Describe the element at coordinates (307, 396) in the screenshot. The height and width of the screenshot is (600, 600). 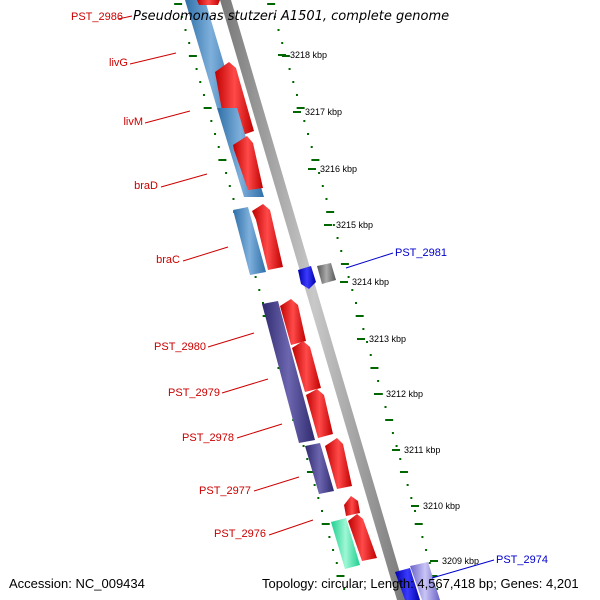
I see `gene-block-operon` at that location.